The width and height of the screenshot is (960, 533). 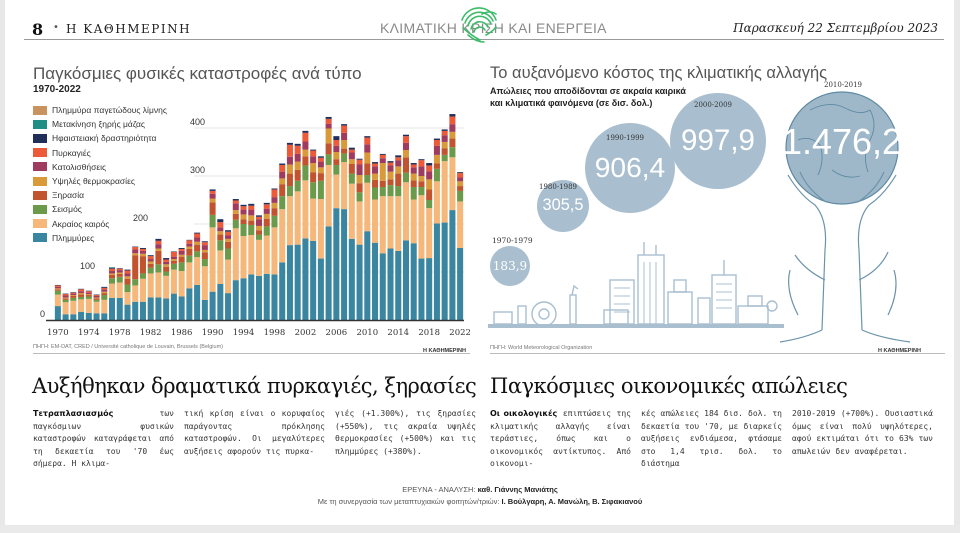 What do you see at coordinates (99, 124) in the screenshot?
I see `legend-label: Μετακίνηση ξηρής μάζας` at bounding box center [99, 124].